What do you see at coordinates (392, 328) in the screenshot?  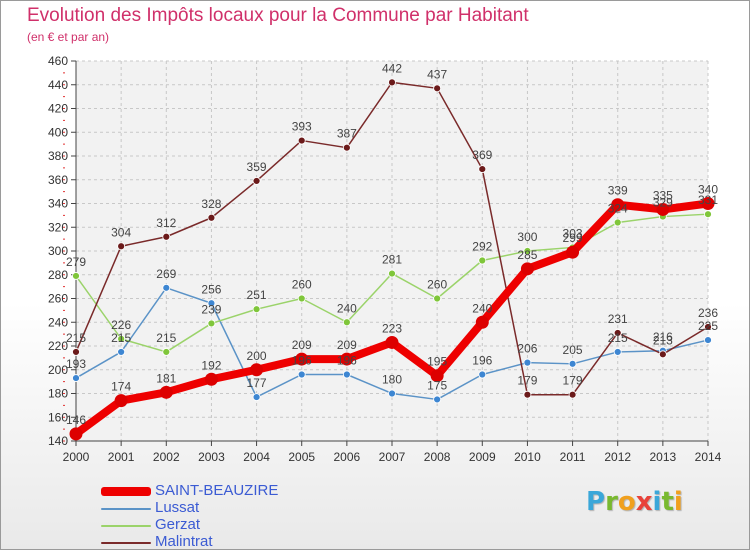 I see `data-label-saint-beauzire: 223` at bounding box center [392, 328].